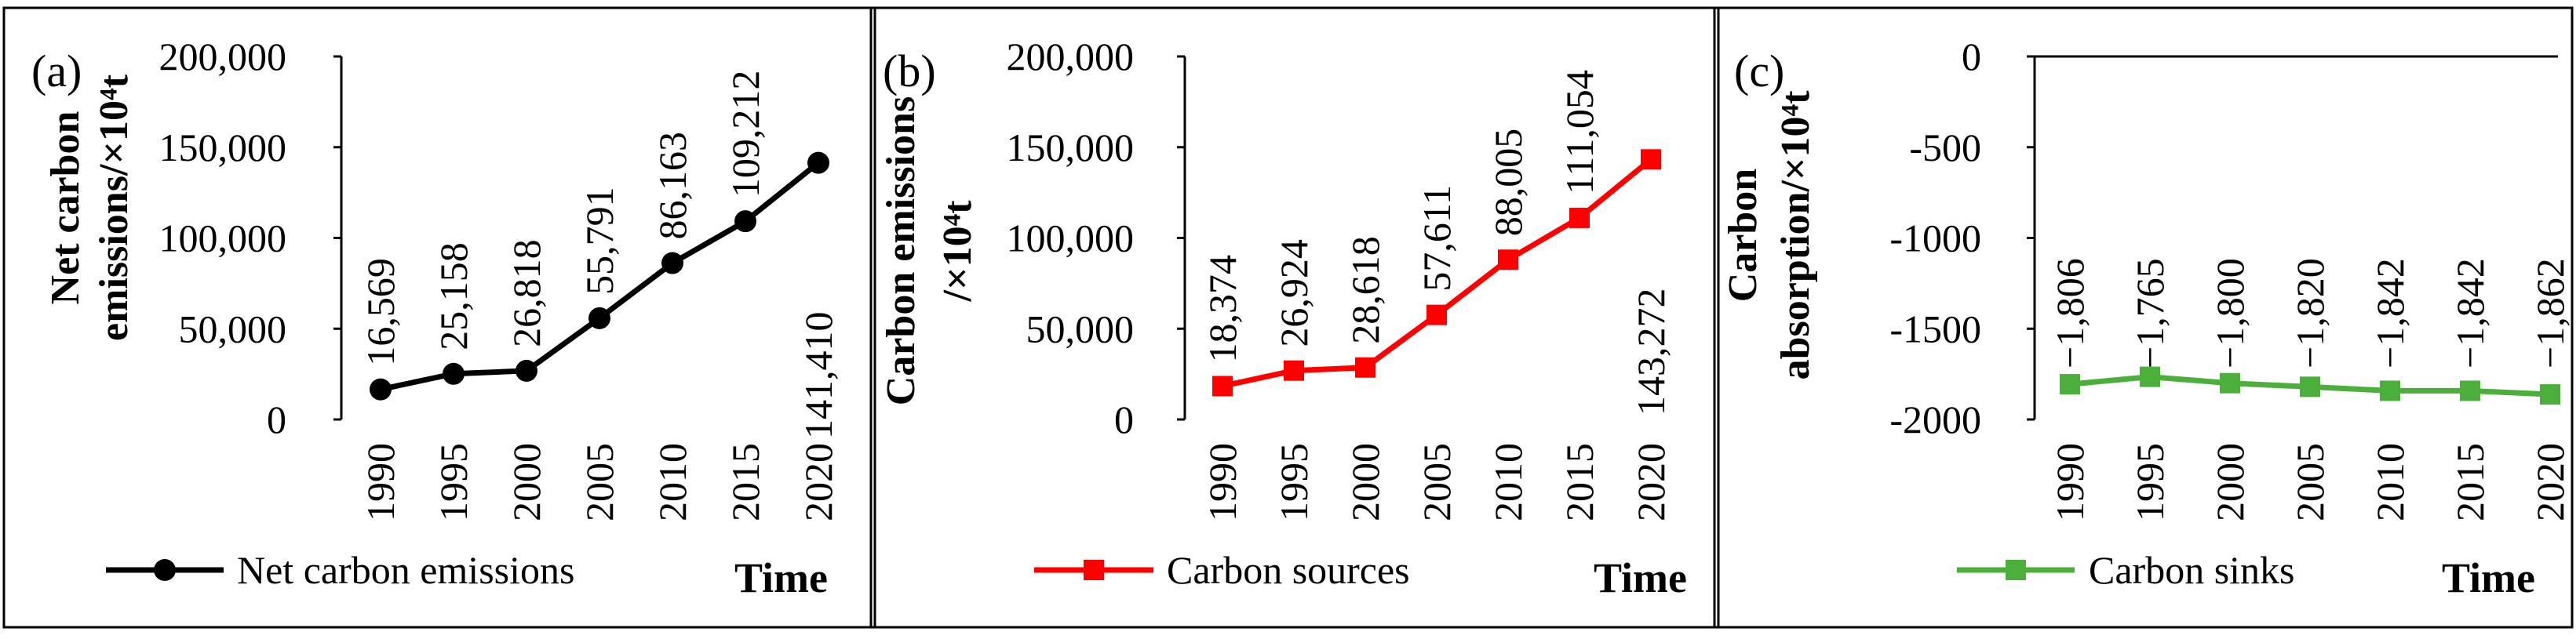 The height and width of the screenshot is (639, 2576). What do you see at coordinates (1743, 236) in the screenshot?
I see `y-axis-title: Carbon` at bounding box center [1743, 236].